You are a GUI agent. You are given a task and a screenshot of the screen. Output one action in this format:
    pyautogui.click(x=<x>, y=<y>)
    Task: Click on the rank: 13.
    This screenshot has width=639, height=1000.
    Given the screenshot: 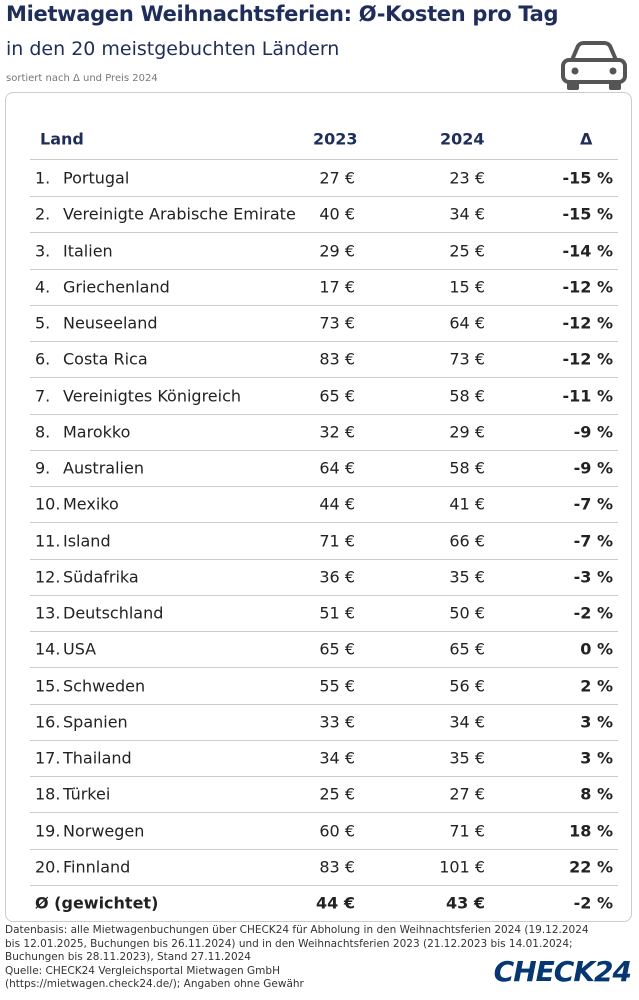 What is the action you would take?
    pyautogui.click(x=48, y=613)
    